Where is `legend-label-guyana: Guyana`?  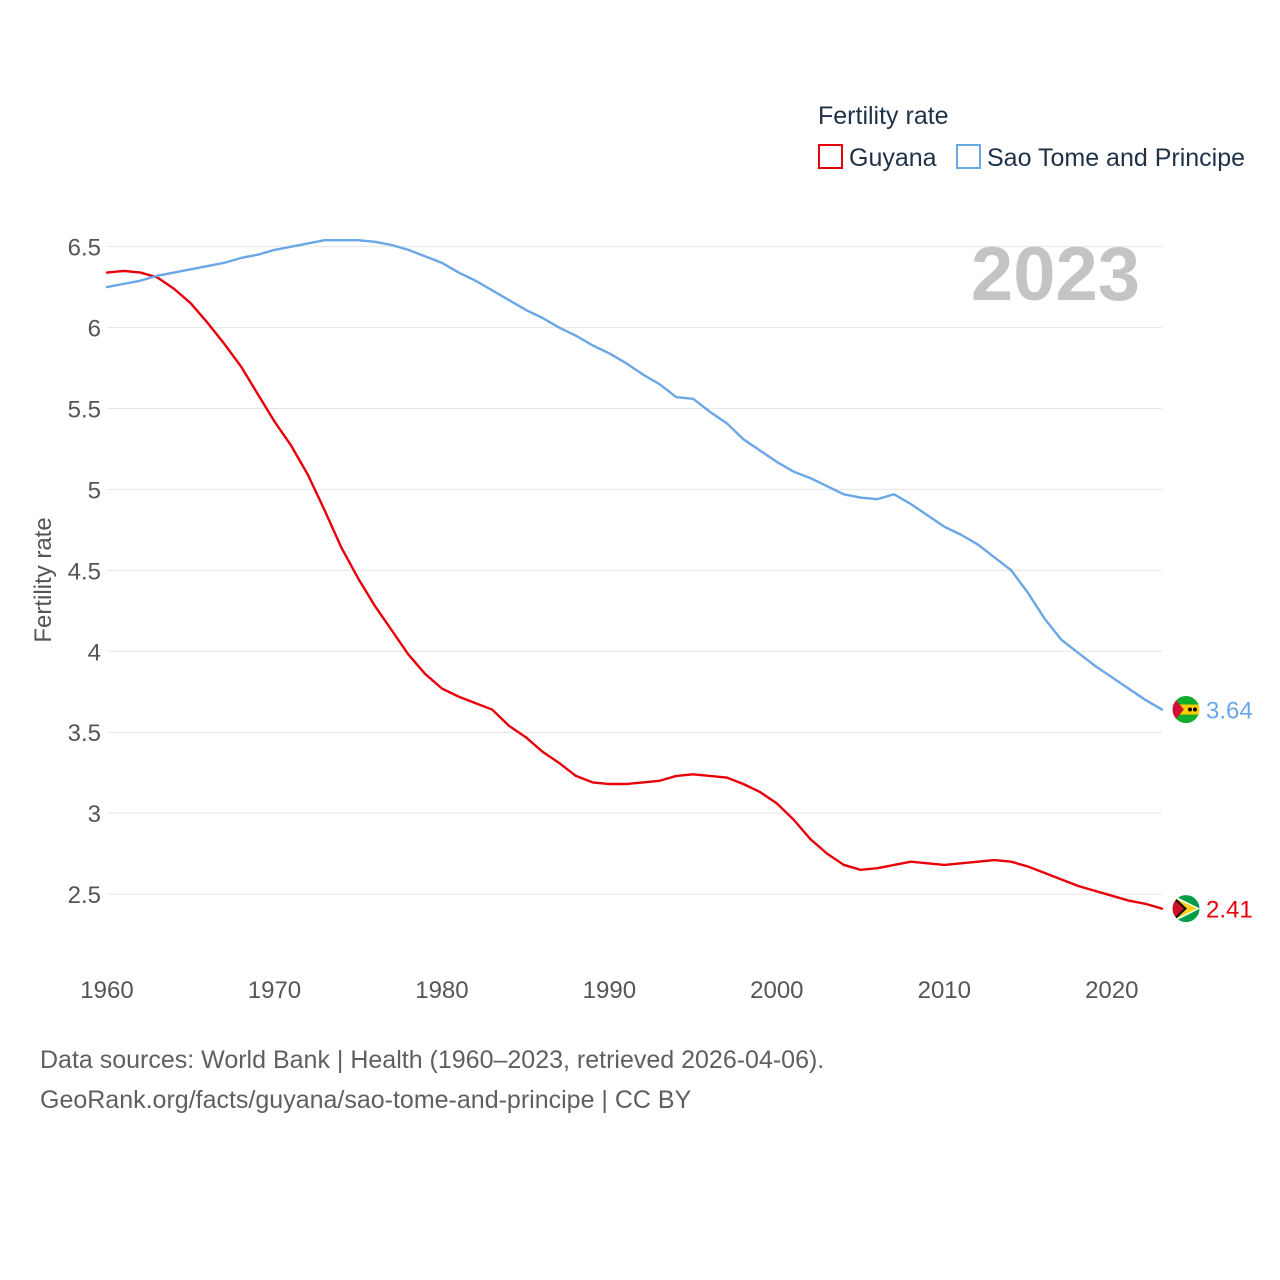 legend-label-guyana: Guyana is located at coordinates (893, 158).